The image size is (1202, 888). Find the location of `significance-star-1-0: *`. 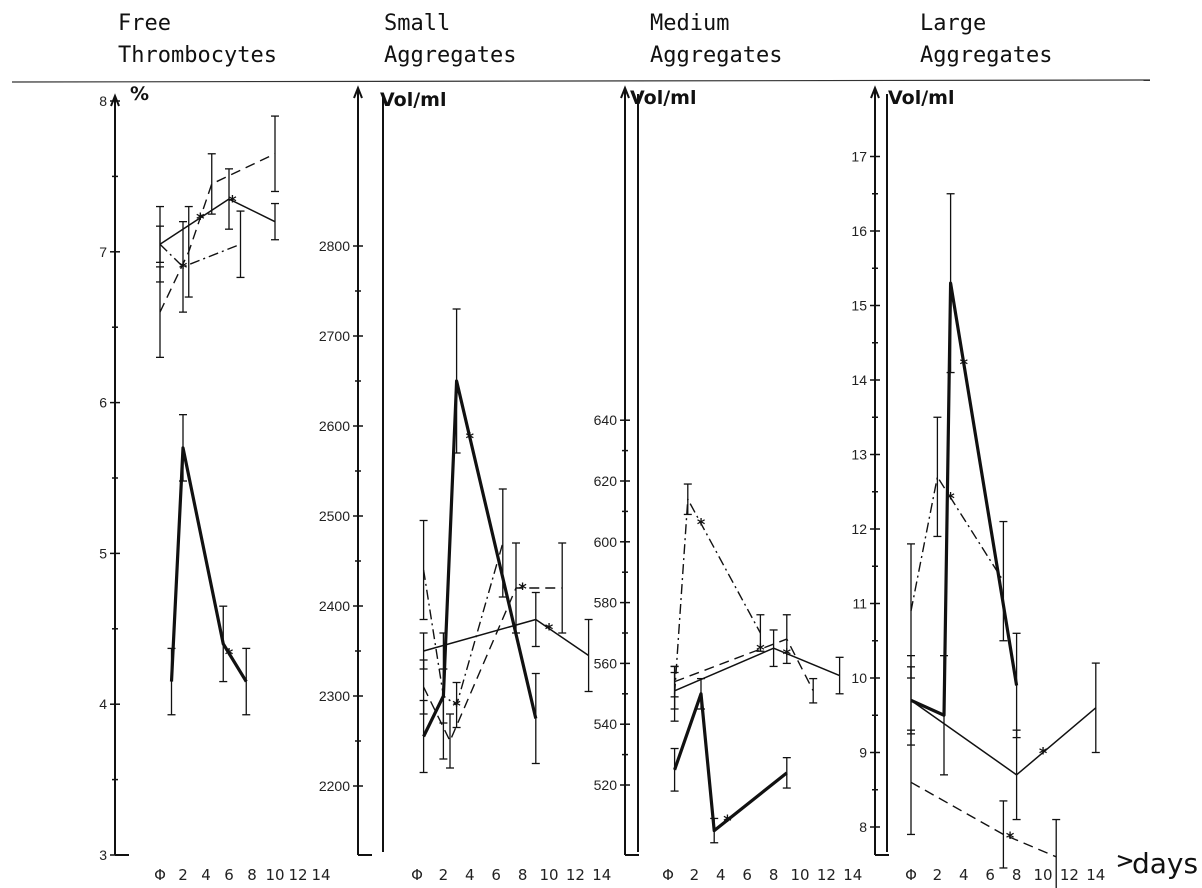

significance-star-1-0: * is located at coordinates (470, 437).